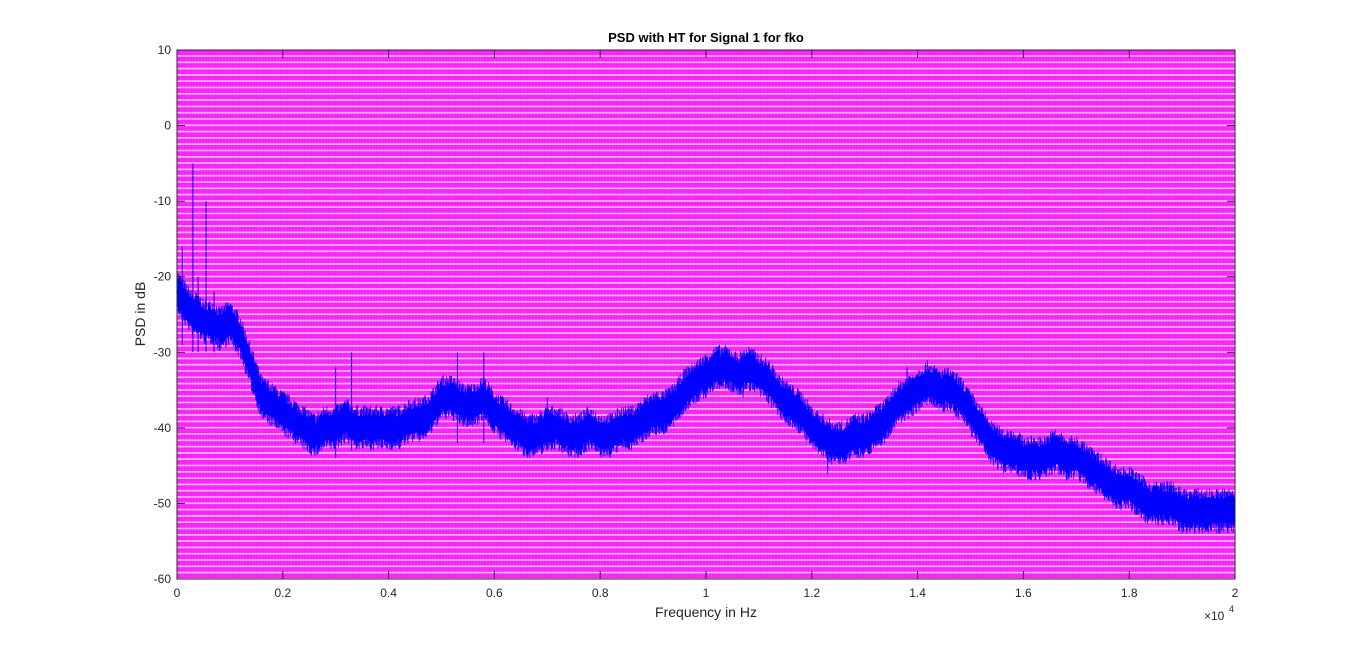 The image size is (1366, 651). I want to click on x-tick-label: 1.6, so click(1023, 593).